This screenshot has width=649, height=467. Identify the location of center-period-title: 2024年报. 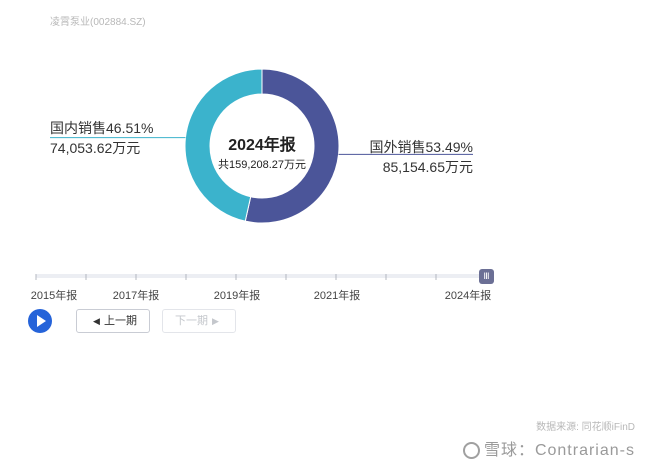
(262, 145).